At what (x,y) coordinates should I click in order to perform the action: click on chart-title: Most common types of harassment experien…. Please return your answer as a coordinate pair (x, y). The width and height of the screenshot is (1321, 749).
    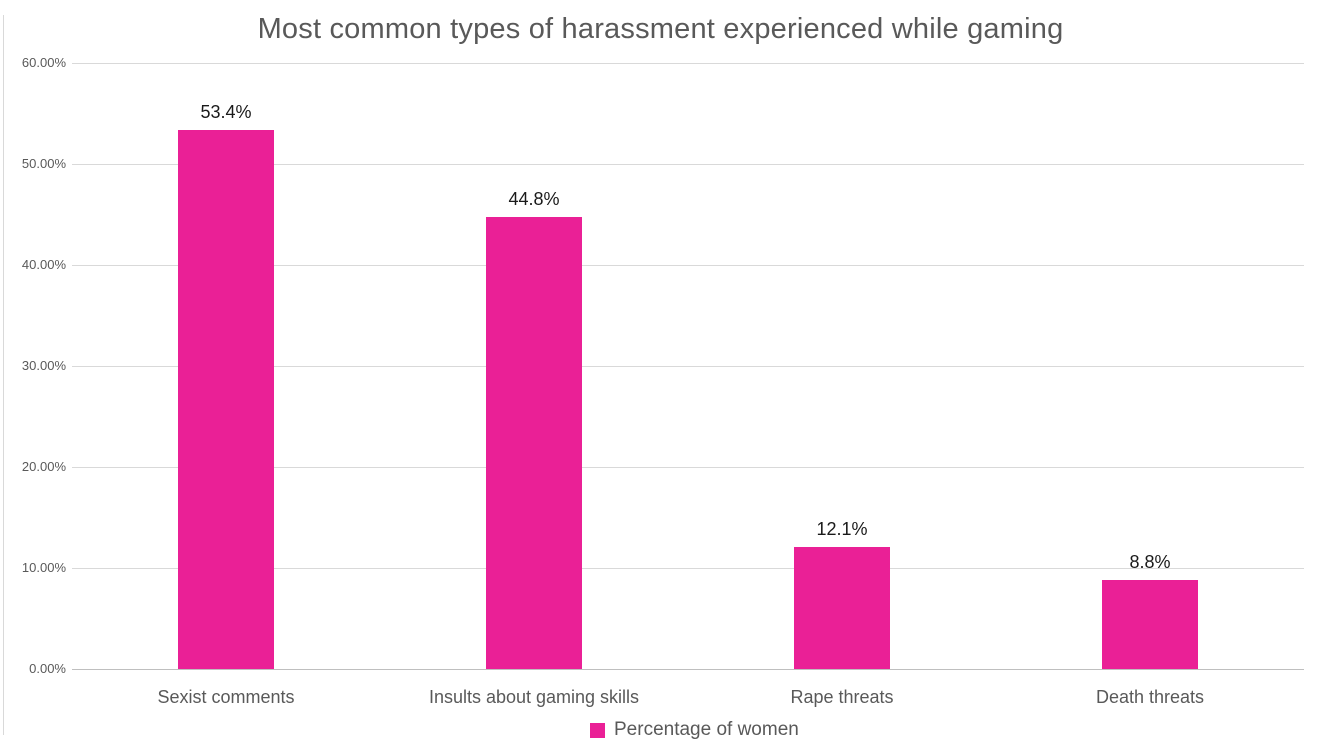
    Looking at the image, I should click on (660, 29).